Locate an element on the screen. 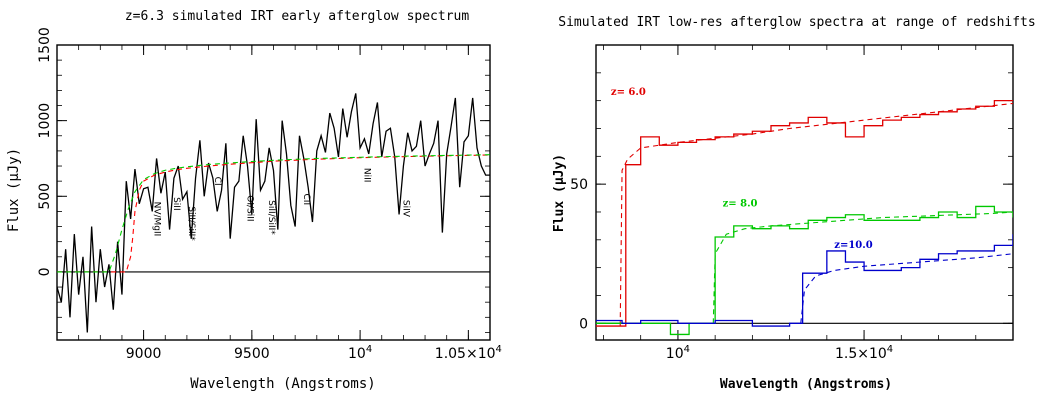  line-annotation: CII is located at coordinates (306, 200).